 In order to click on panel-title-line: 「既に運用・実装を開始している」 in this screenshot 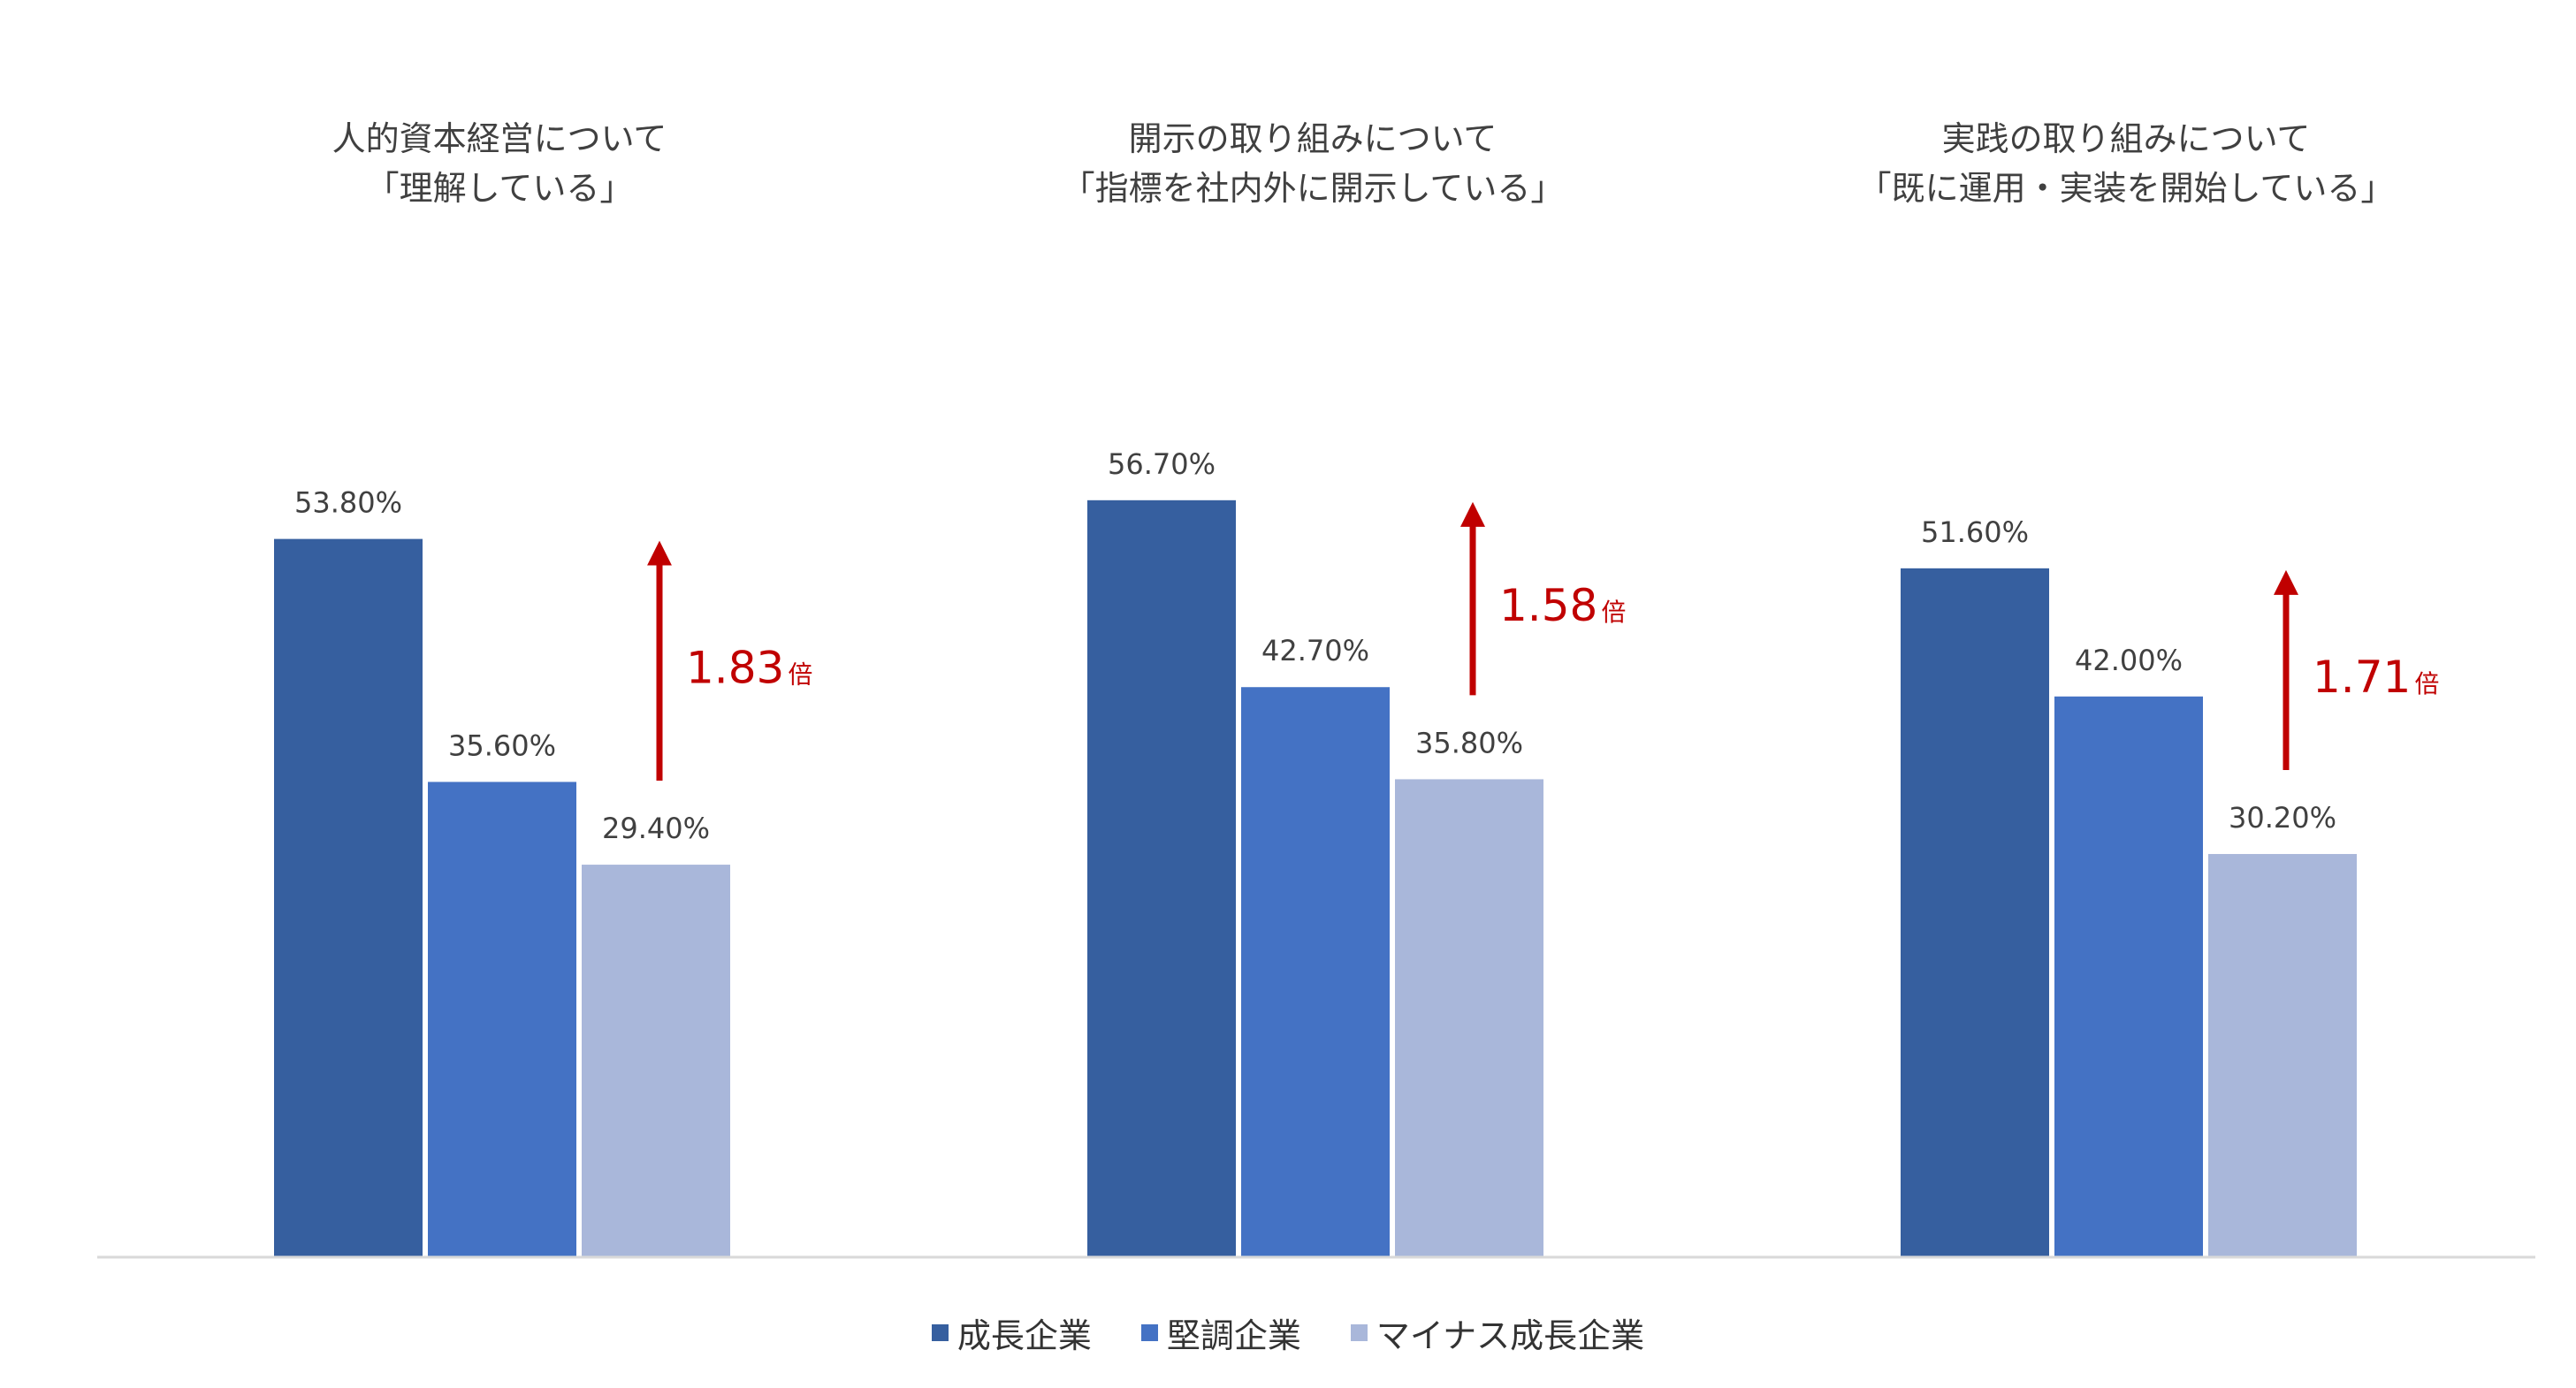, I will do `click(2126, 188)`.